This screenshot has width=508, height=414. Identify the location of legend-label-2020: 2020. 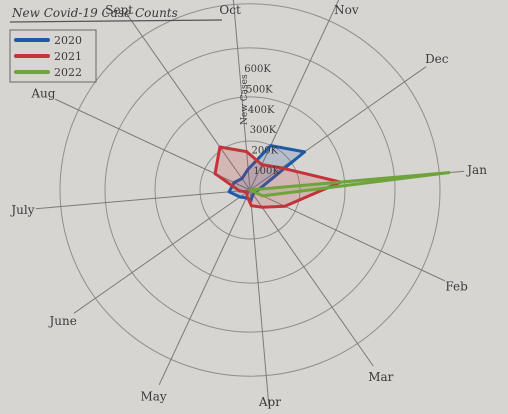
(68, 40).